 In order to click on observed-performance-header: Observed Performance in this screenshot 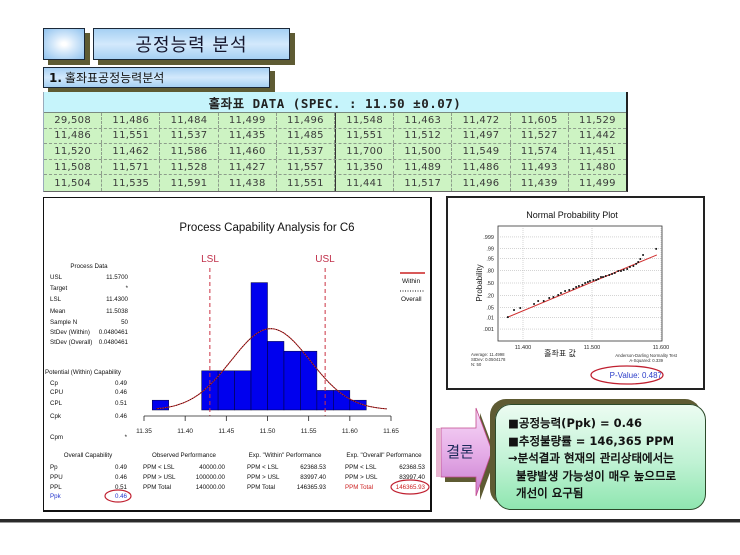, I will do `click(184, 455)`.